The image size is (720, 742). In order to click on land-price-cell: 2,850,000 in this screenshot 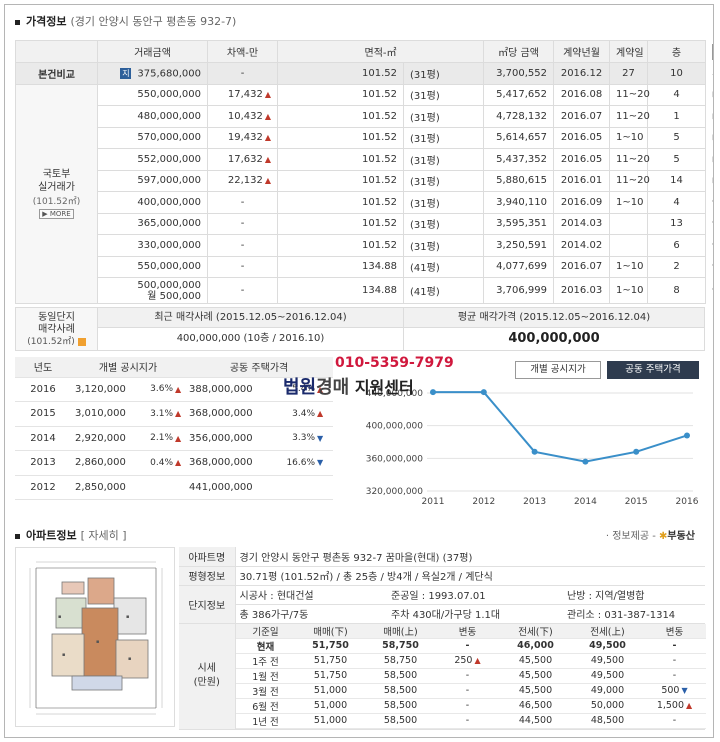, I will do `click(102, 487)`.